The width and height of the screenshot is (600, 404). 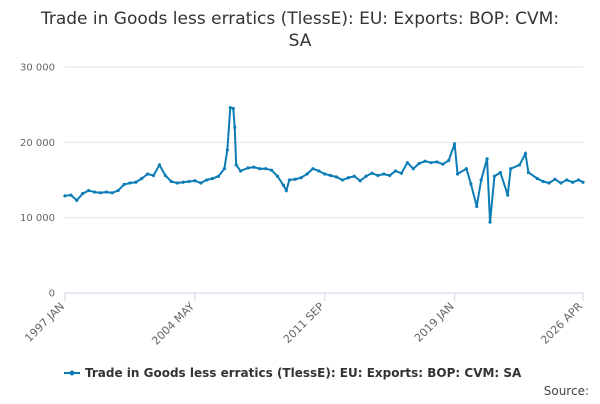 I want to click on x-tick-label: 2011 SEP, so click(x=304, y=323).